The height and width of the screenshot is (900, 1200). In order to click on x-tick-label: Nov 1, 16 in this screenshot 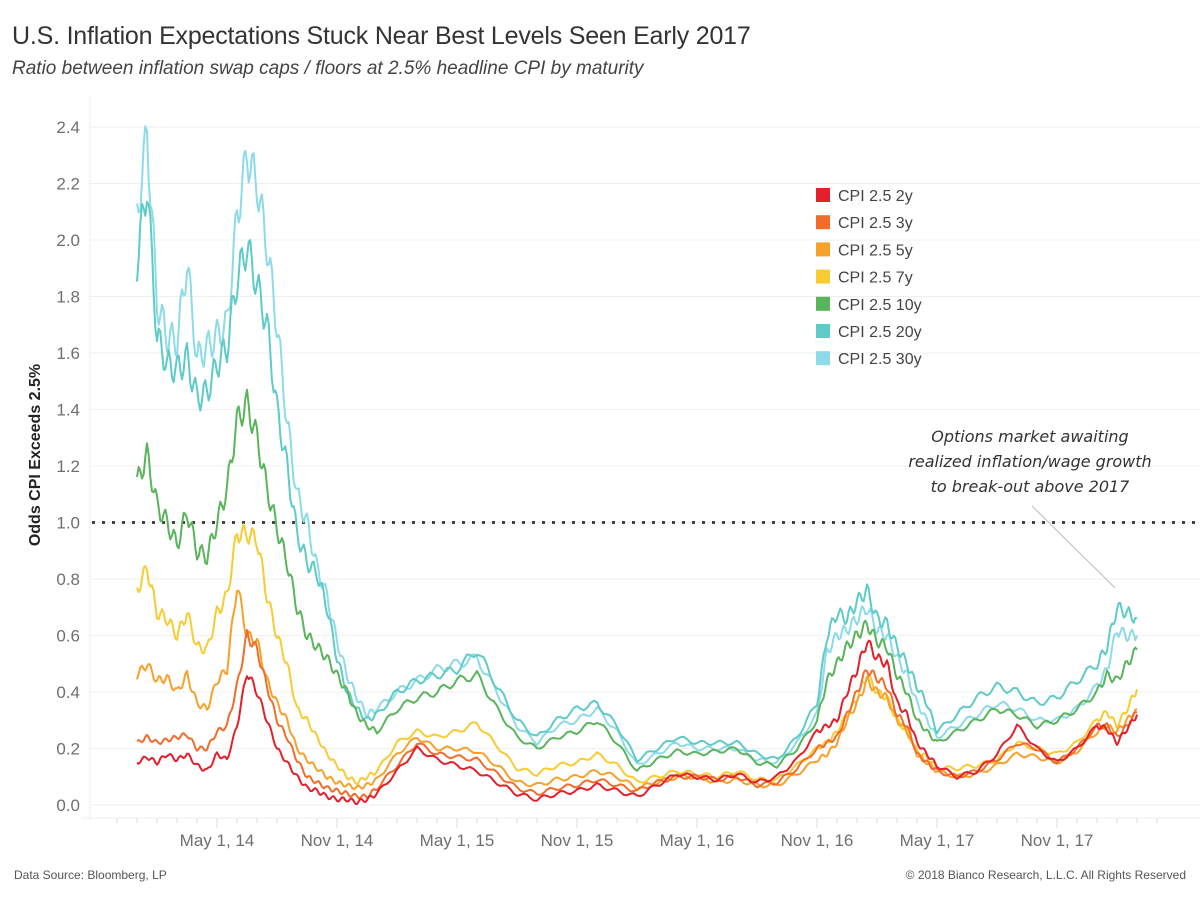, I will do `click(817, 840)`.